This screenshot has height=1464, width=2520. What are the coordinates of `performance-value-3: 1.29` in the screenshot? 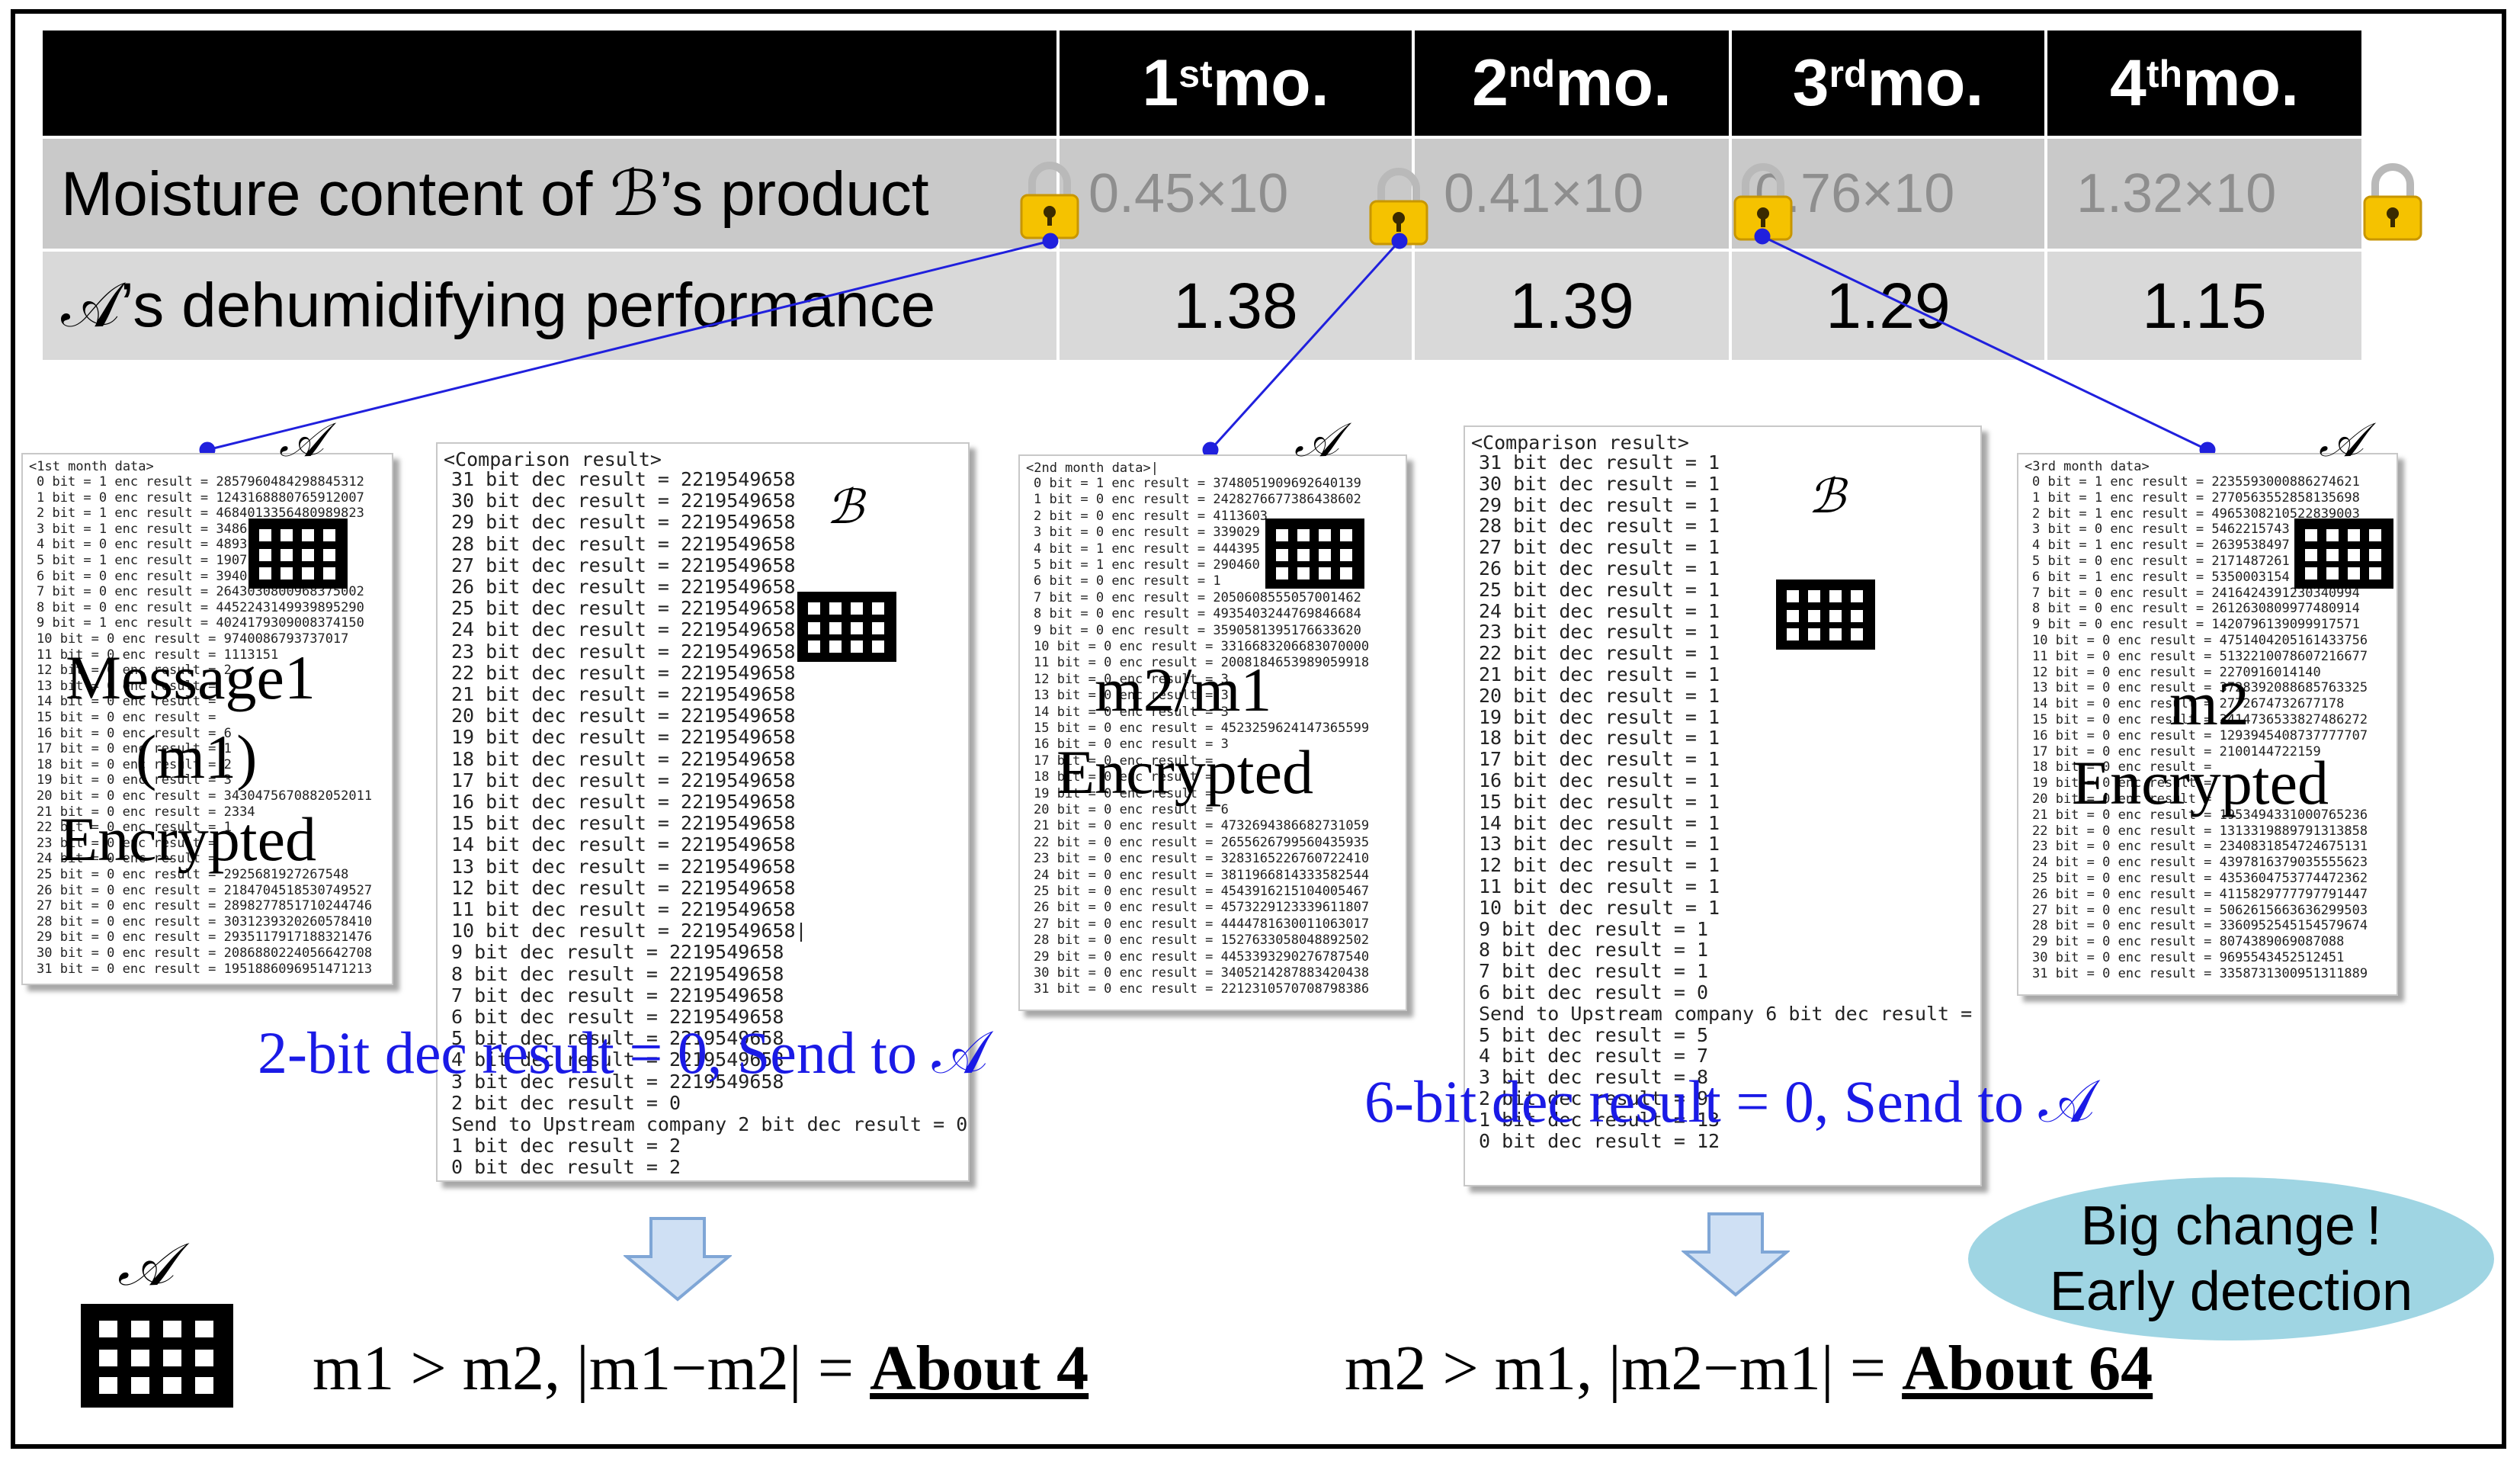 It's located at (1888, 306).